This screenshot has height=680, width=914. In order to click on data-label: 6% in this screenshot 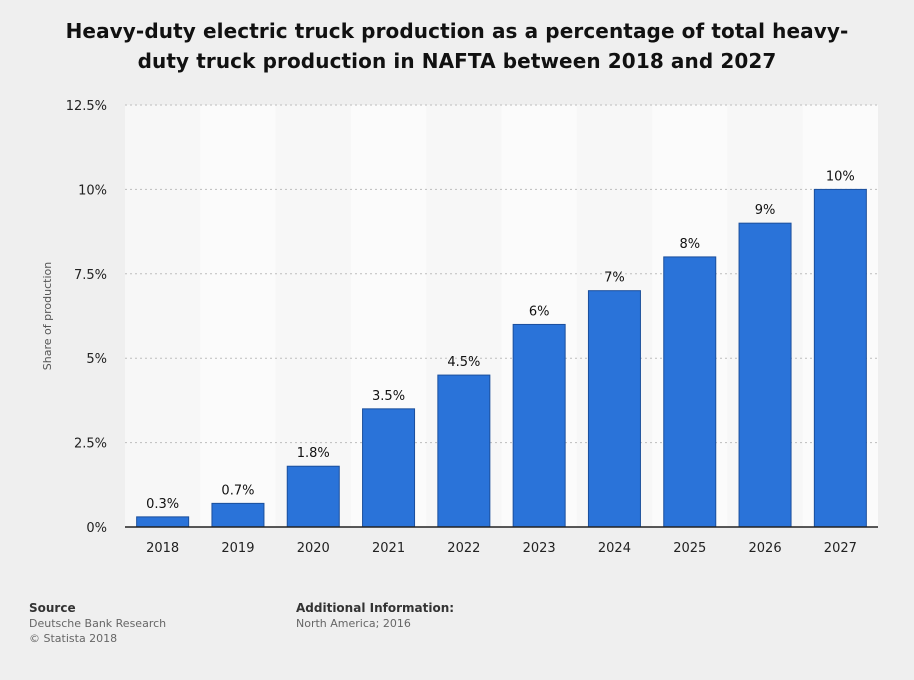, I will do `click(539, 311)`.